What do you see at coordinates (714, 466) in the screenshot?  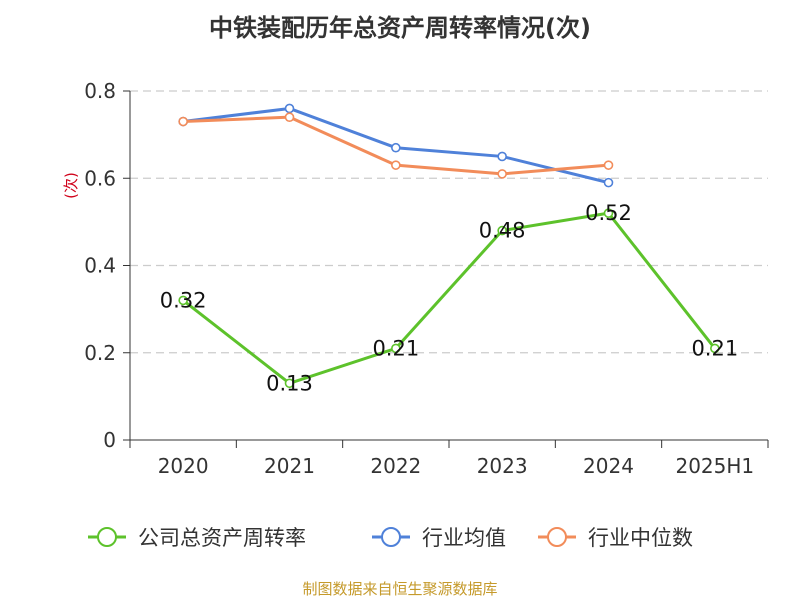 I see `x-tick-label: 2025H1` at bounding box center [714, 466].